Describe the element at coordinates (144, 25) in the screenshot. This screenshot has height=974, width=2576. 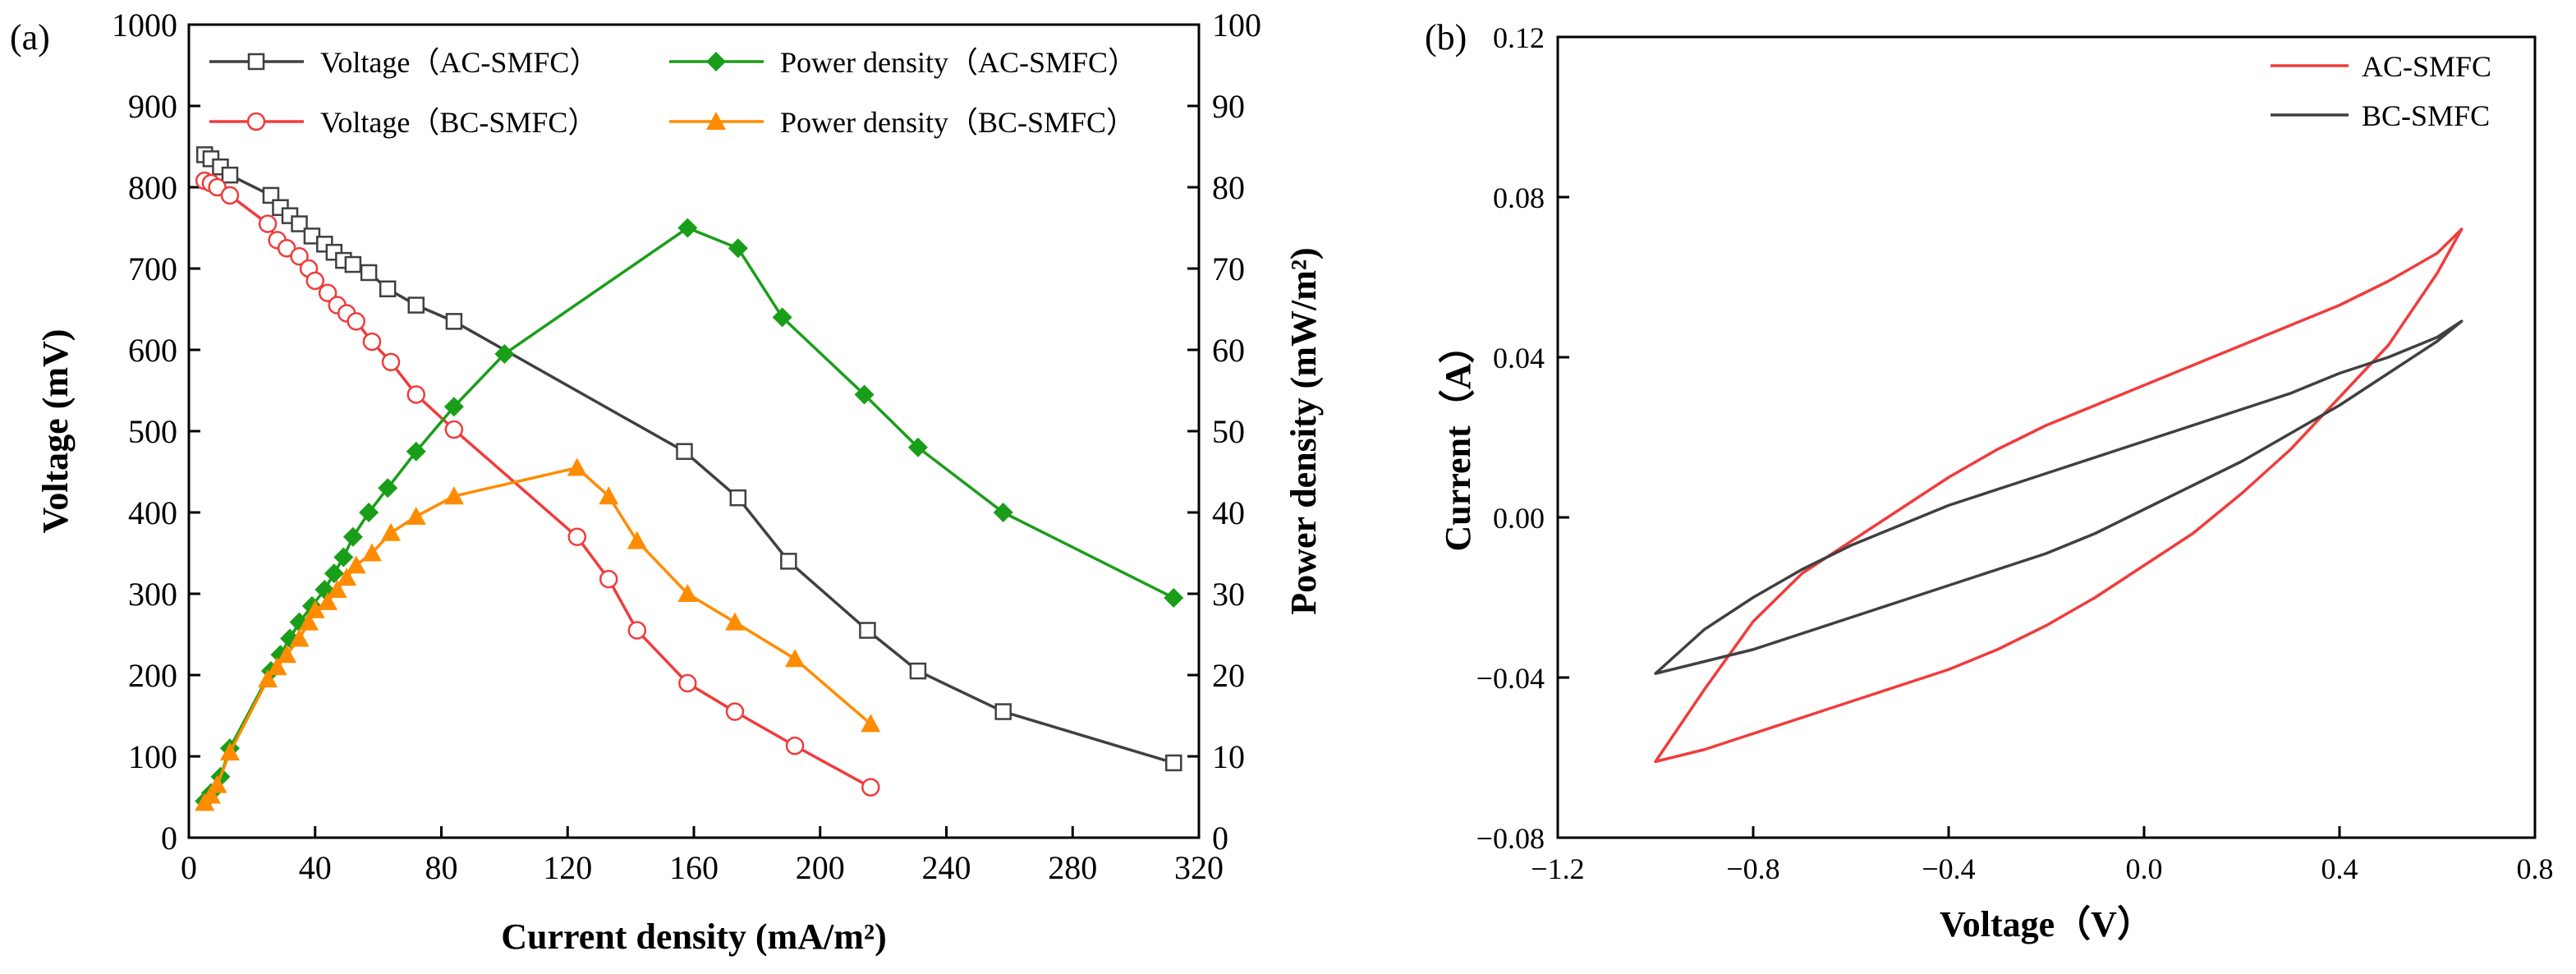
I see `y-tick-label: 1000` at that location.